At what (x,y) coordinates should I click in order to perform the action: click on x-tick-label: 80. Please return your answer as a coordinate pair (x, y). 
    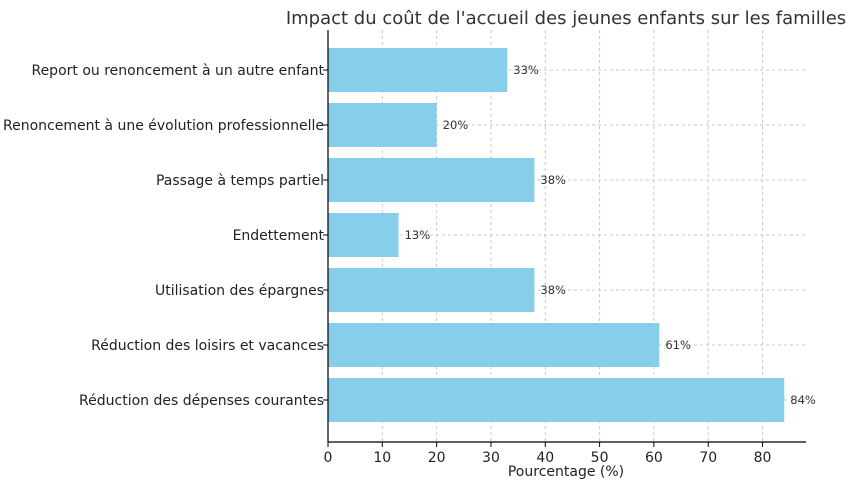
    Looking at the image, I should click on (763, 458).